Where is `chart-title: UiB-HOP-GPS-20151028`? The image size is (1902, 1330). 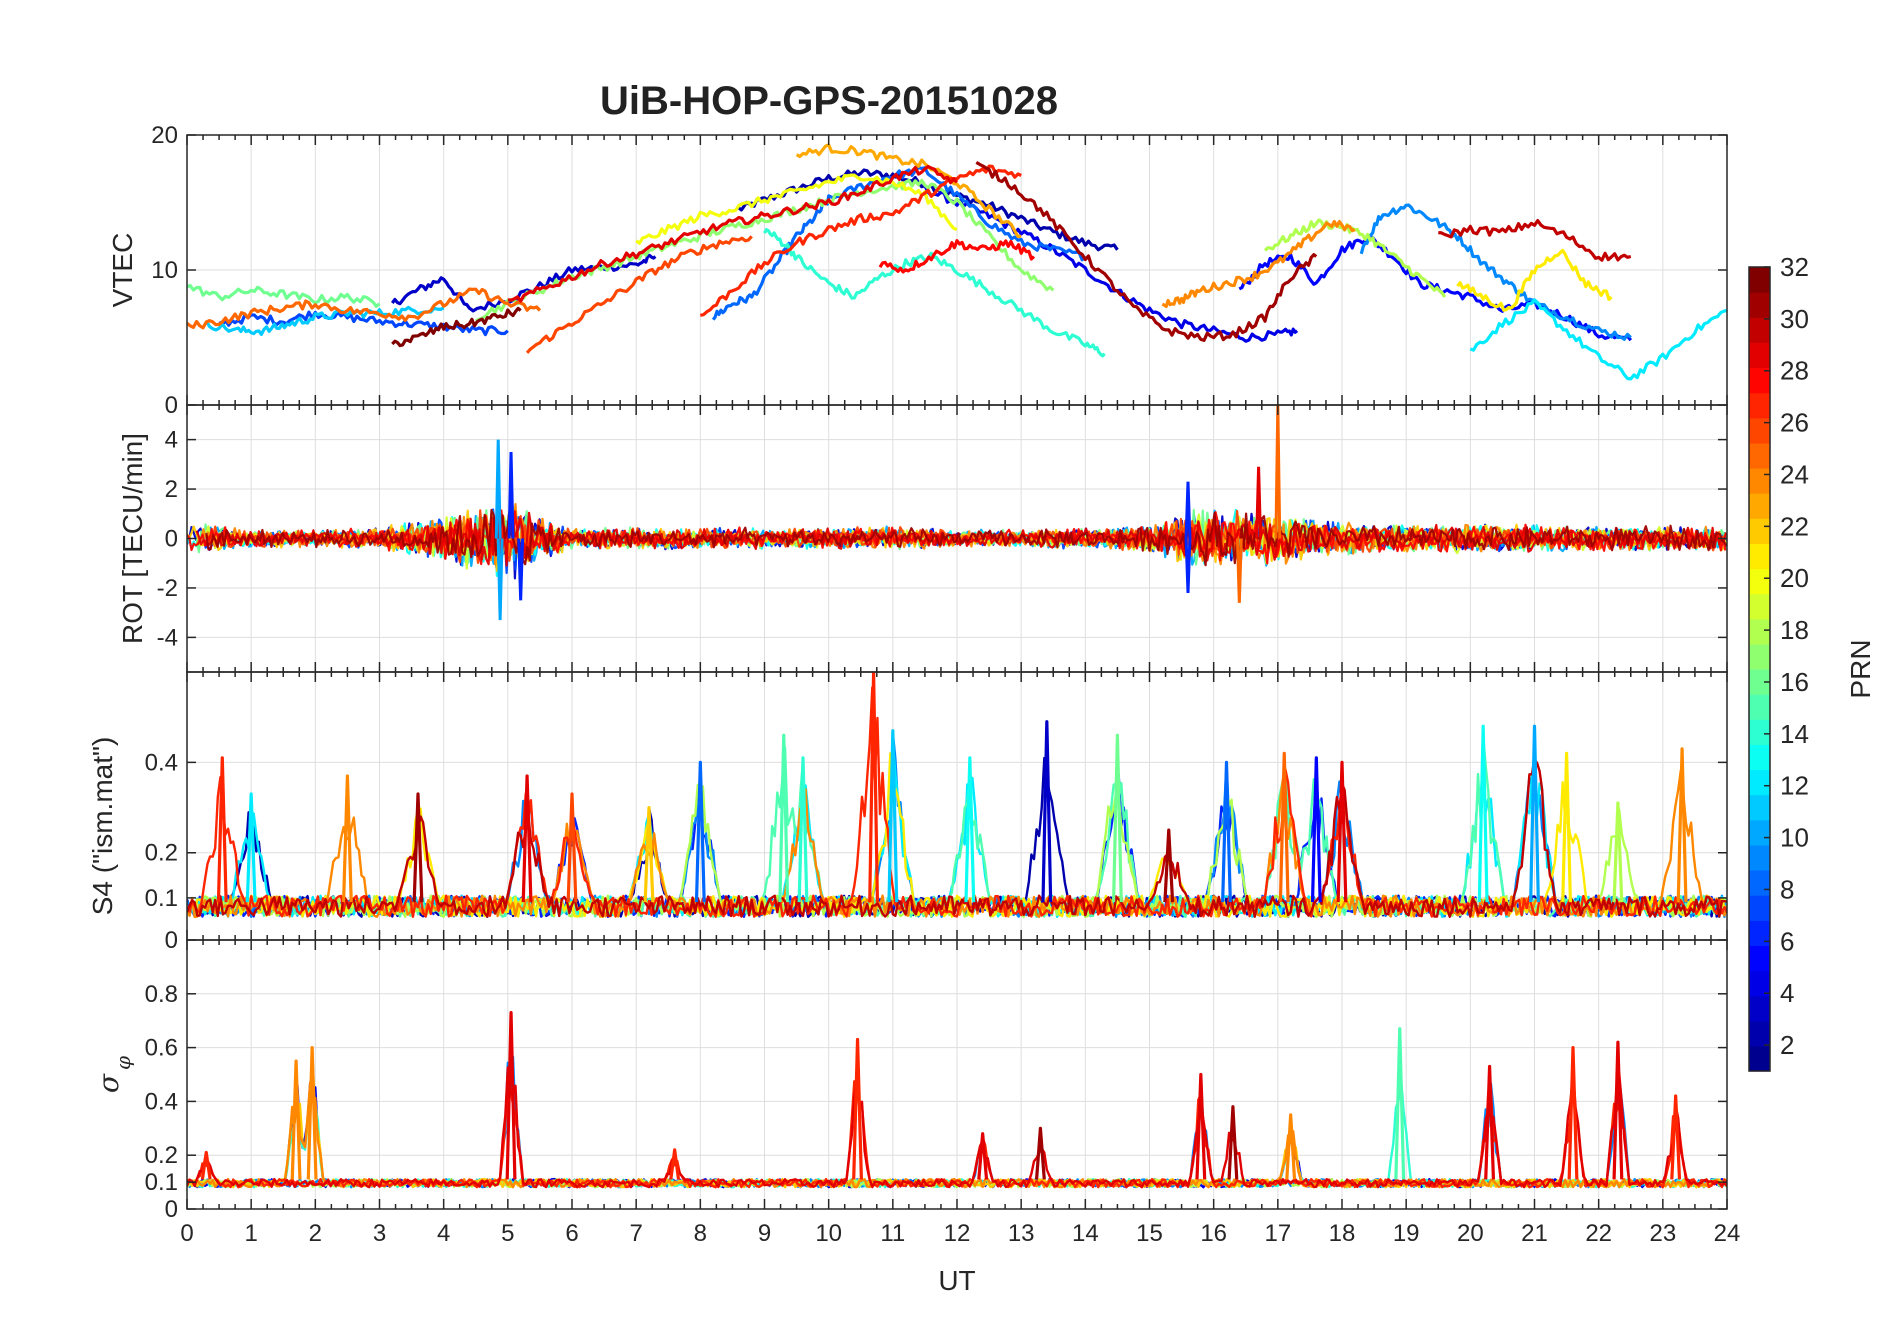
chart-title: UiB-HOP-GPS-20151028 is located at coordinates (829, 101).